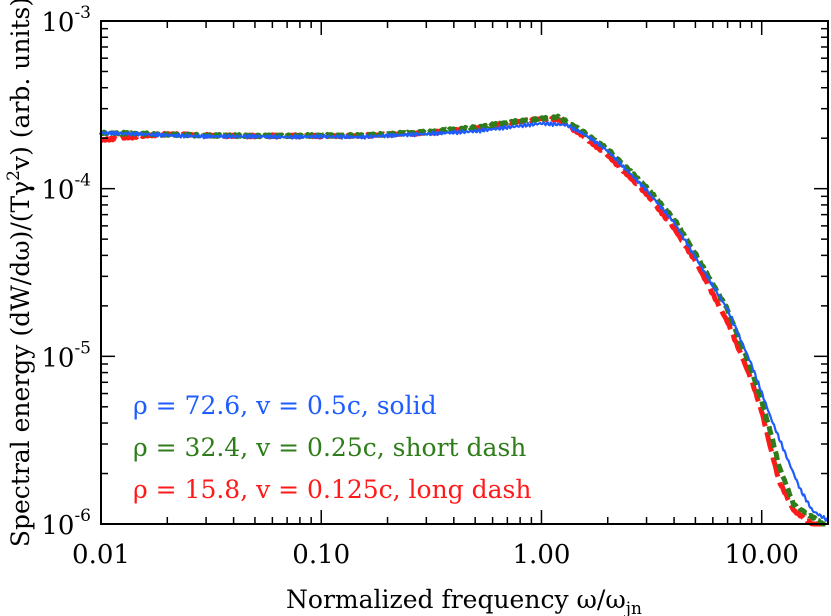 This screenshot has width=831, height=616. I want to click on x-tick-label: 1.00, so click(542, 555).